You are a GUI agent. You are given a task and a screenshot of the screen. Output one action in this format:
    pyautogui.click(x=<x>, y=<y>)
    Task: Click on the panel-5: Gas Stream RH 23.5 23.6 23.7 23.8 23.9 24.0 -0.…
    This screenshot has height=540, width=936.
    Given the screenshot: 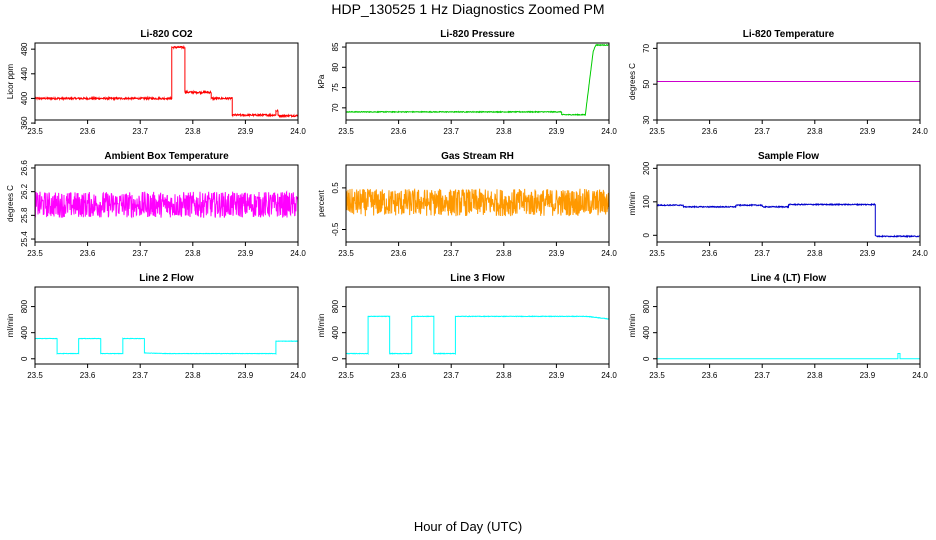 What is the action you would take?
    pyautogui.click(x=467, y=204)
    